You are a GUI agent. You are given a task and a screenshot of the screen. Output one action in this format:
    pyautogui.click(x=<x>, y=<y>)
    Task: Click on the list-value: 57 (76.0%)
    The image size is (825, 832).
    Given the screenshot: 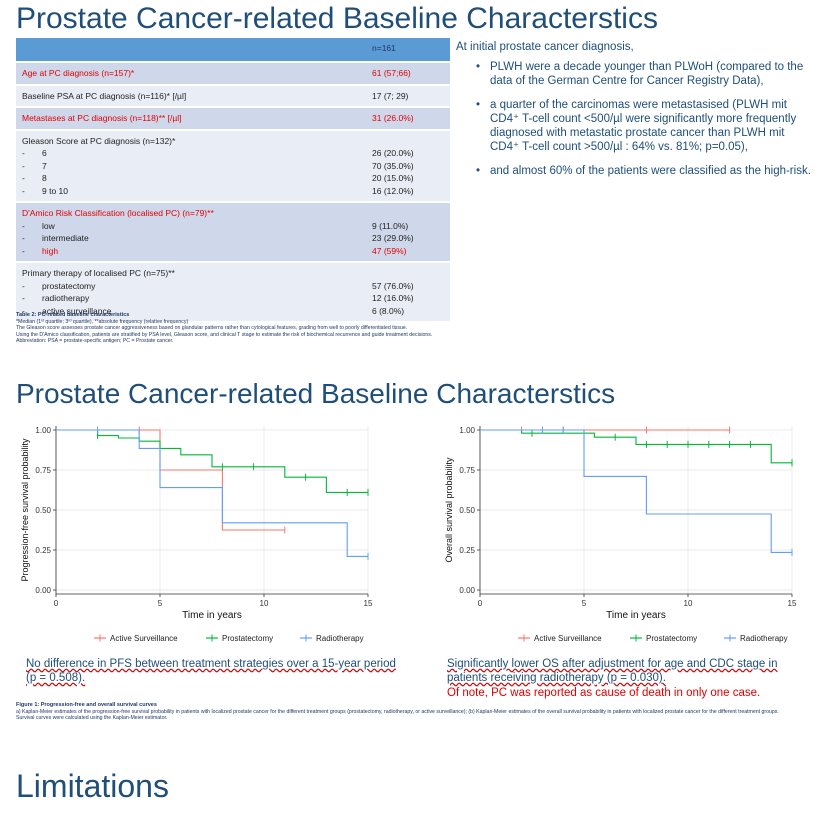 What is the action you would take?
    pyautogui.click(x=393, y=285)
    